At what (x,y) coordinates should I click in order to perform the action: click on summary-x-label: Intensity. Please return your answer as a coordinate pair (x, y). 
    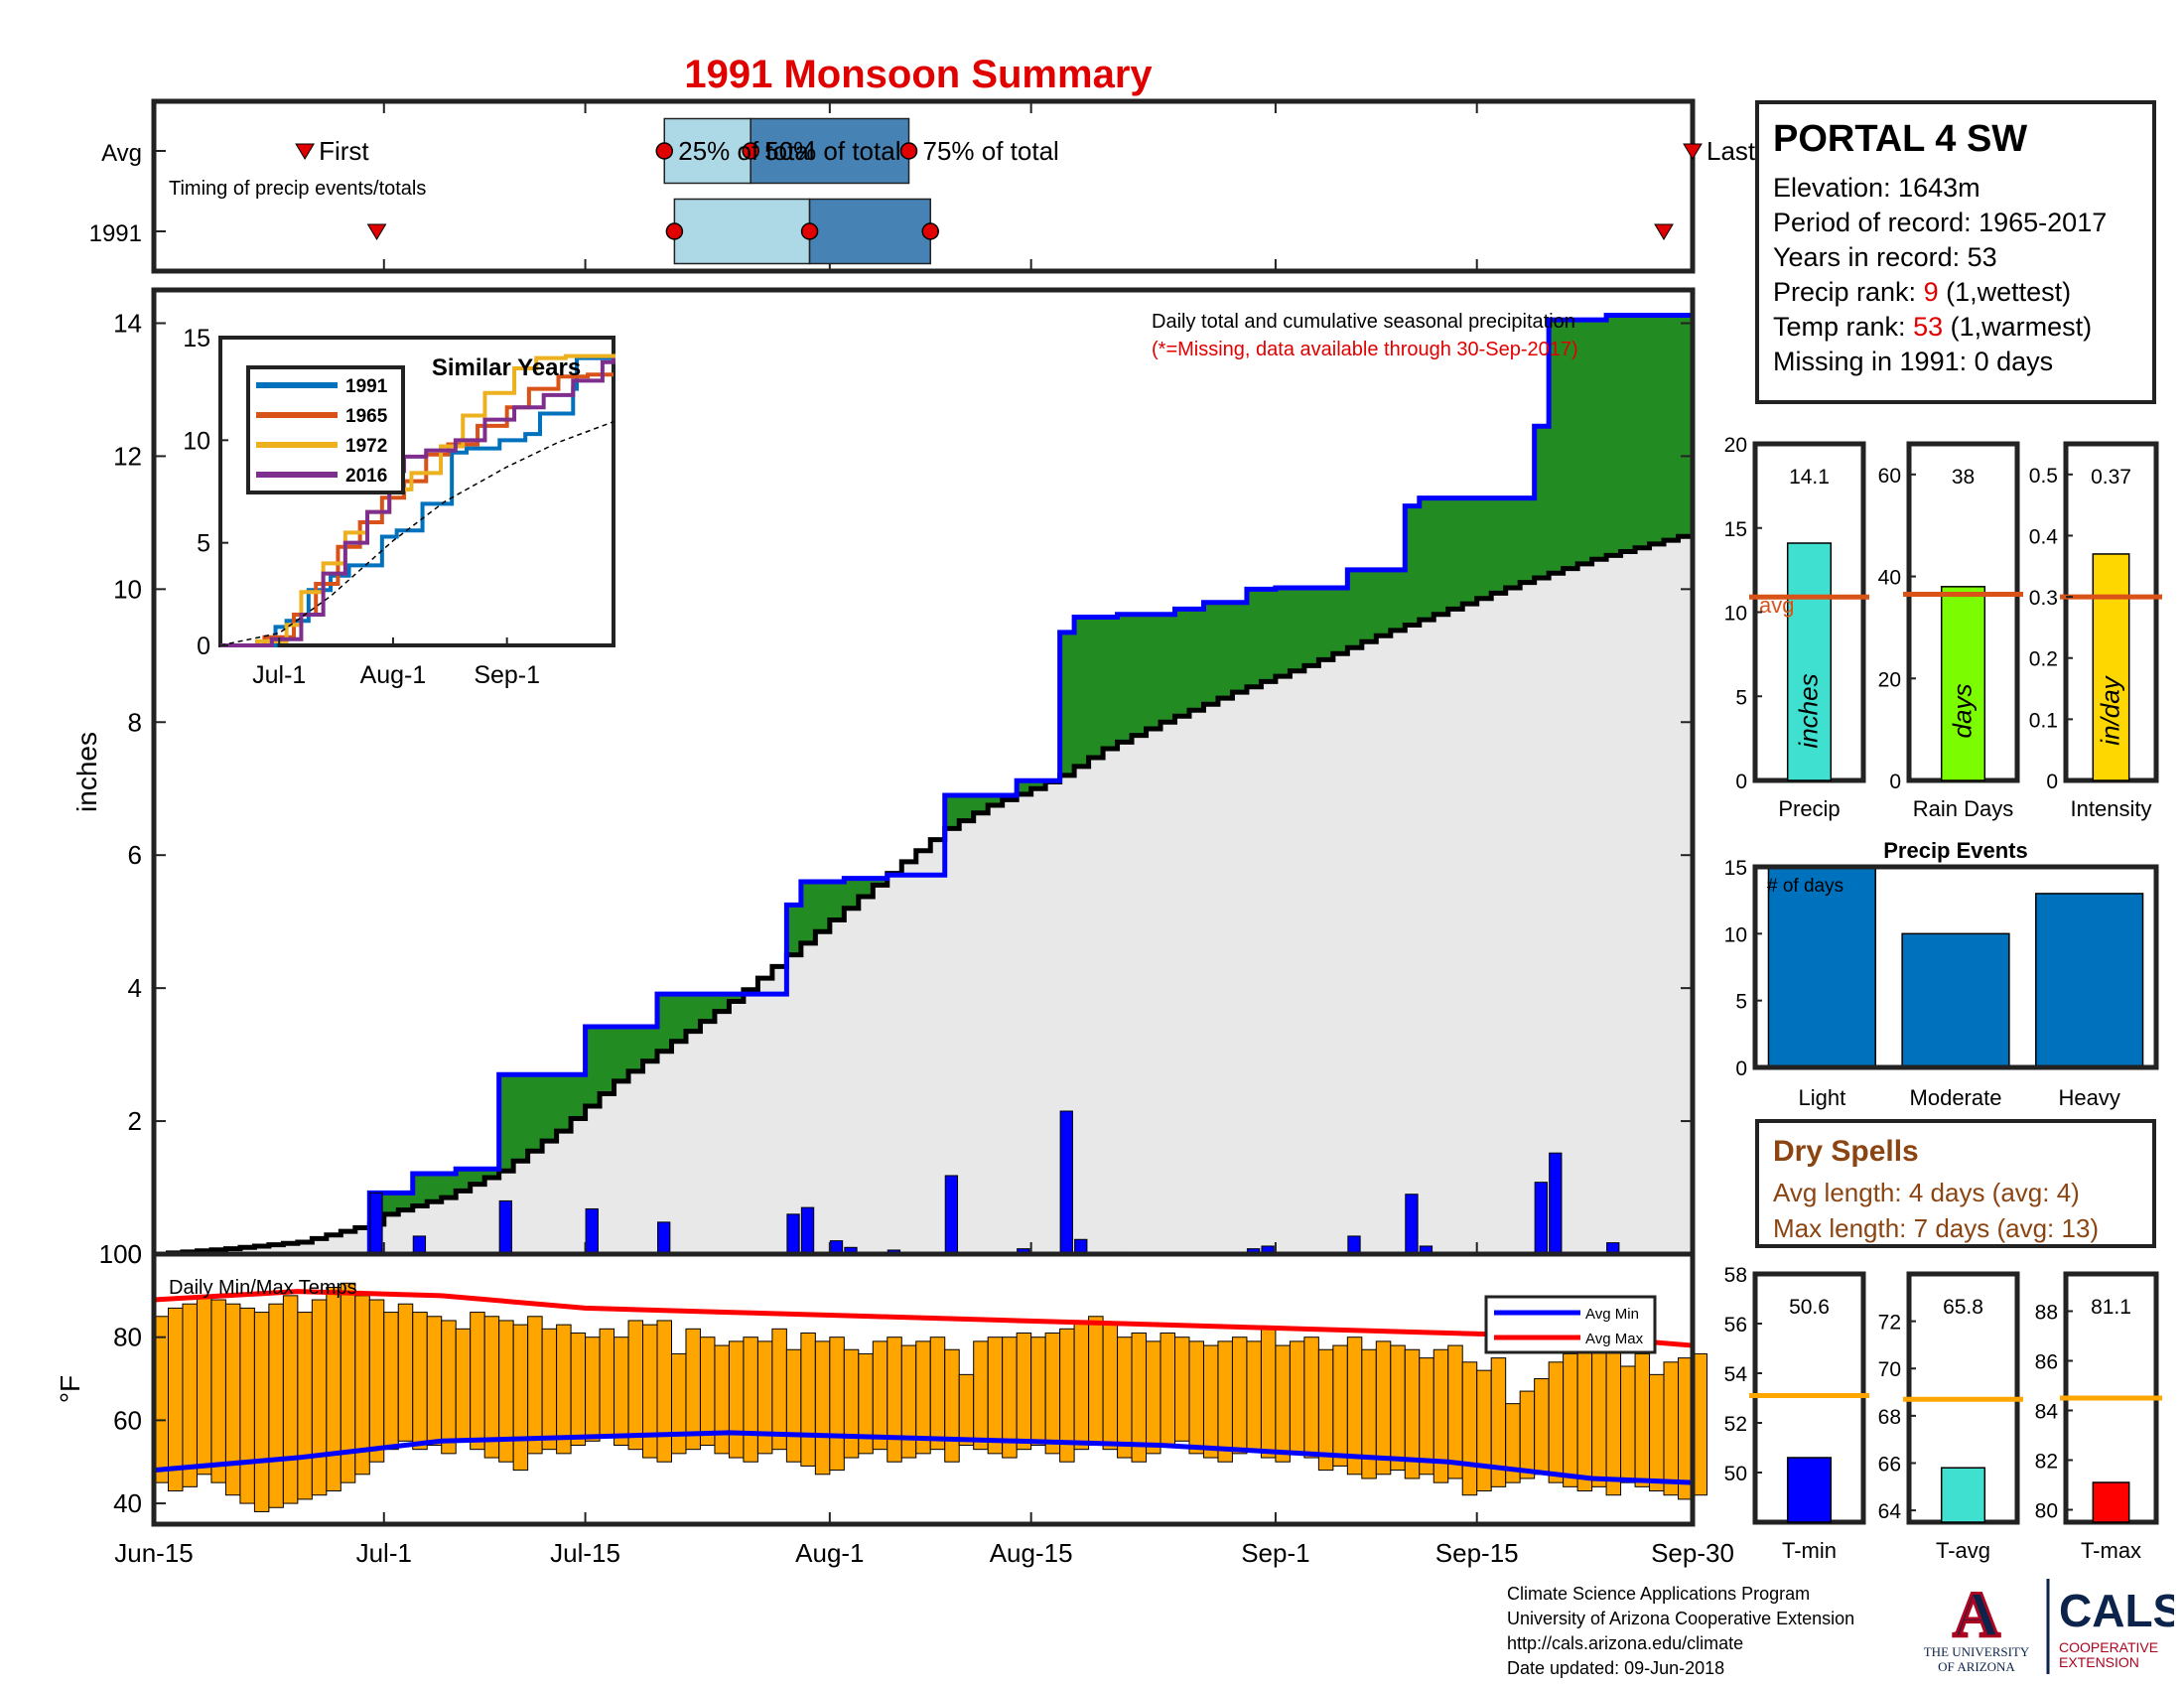
    Looking at the image, I should click on (2111, 808).